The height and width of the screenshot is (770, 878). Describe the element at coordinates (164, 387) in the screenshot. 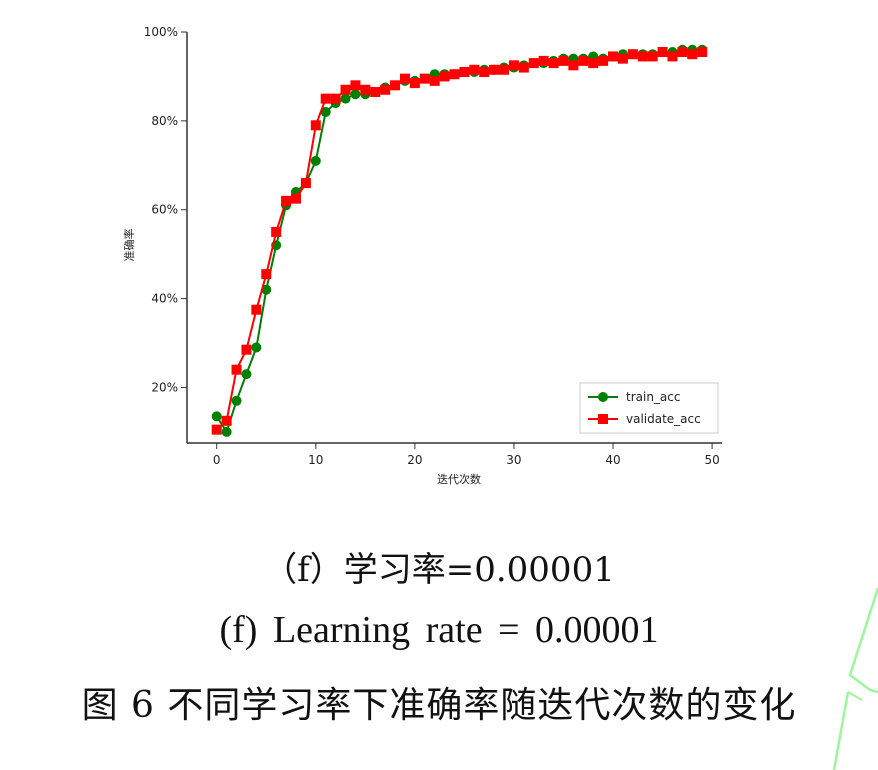

I see `y-tick-label: 20%` at that location.